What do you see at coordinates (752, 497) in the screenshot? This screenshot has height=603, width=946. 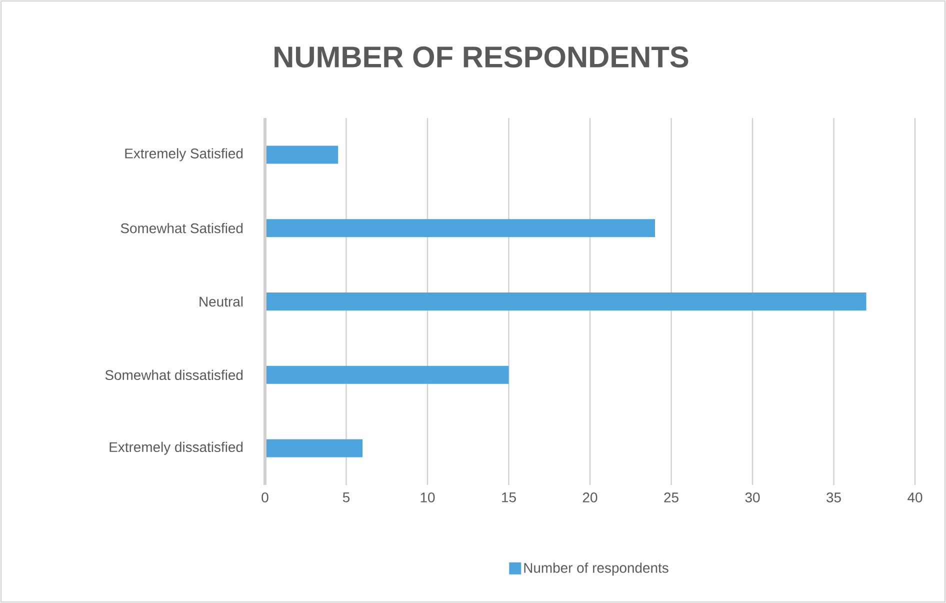 I see `x-tick-label: 30` at bounding box center [752, 497].